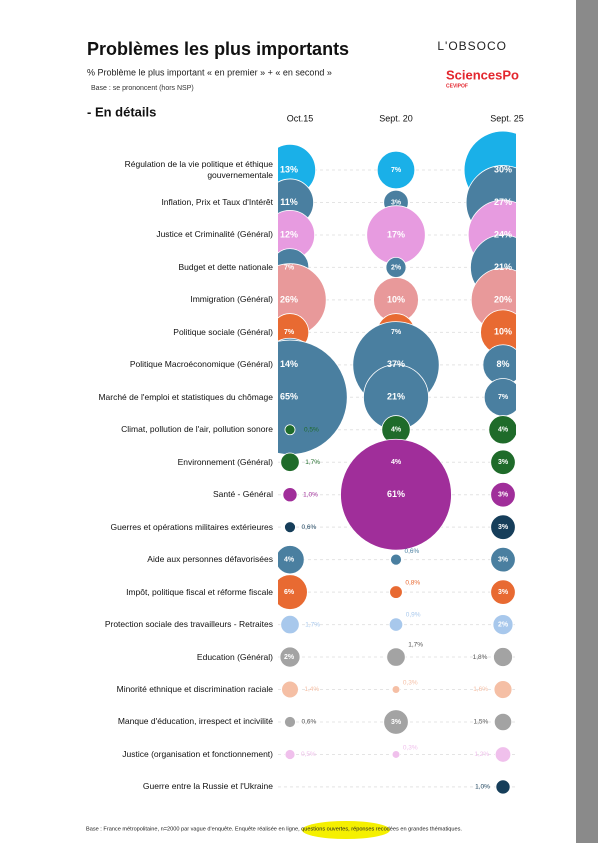 The height and width of the screenshot is (848, 598). Describe the element at coordinates (507, 118) in the screenshot. I see `column-header: Sept. 25` at that location.